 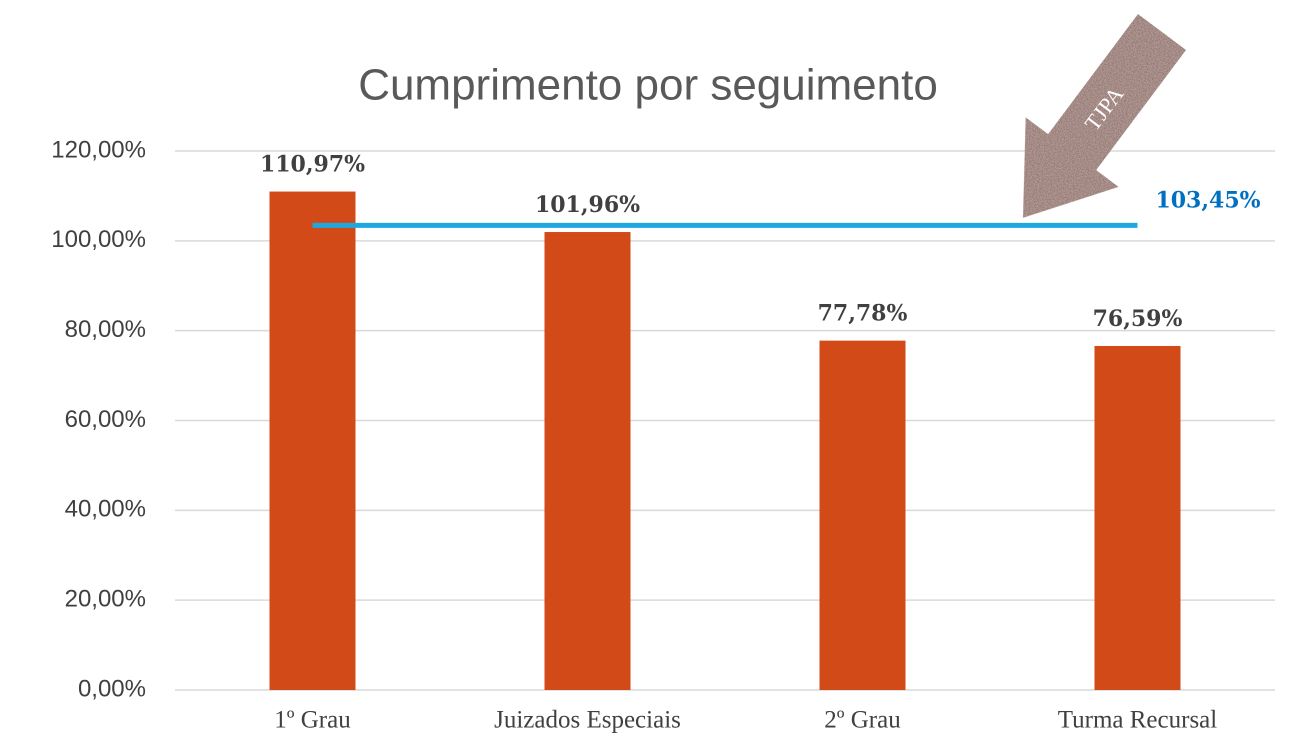 What do you see at coordinates (587, 205) in the screenshot?
I see `data-label: 101,96%` at bounding box center [587, 205].